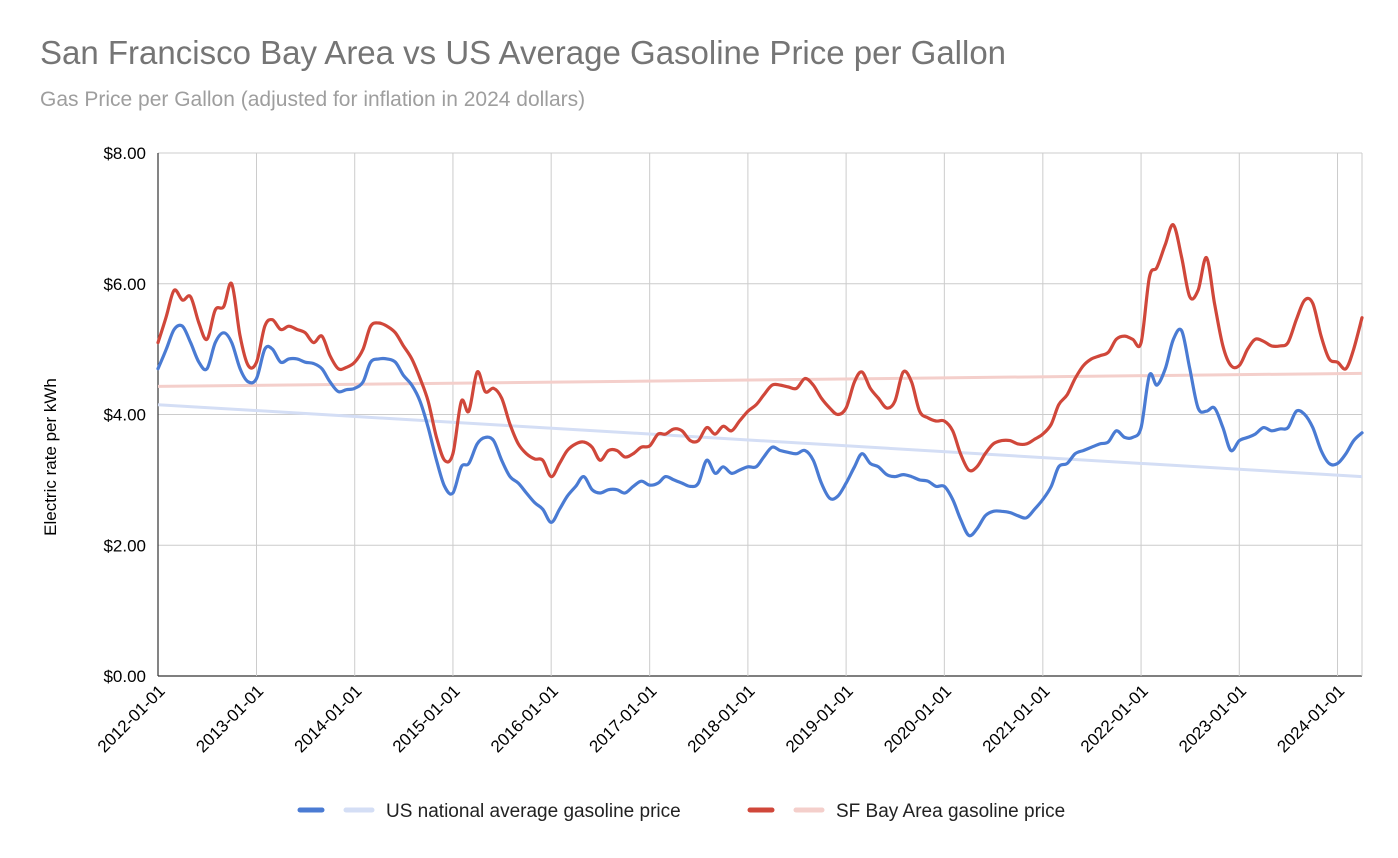  I want to click on x-tick-label: 2013-01-01, so click(229, 718).